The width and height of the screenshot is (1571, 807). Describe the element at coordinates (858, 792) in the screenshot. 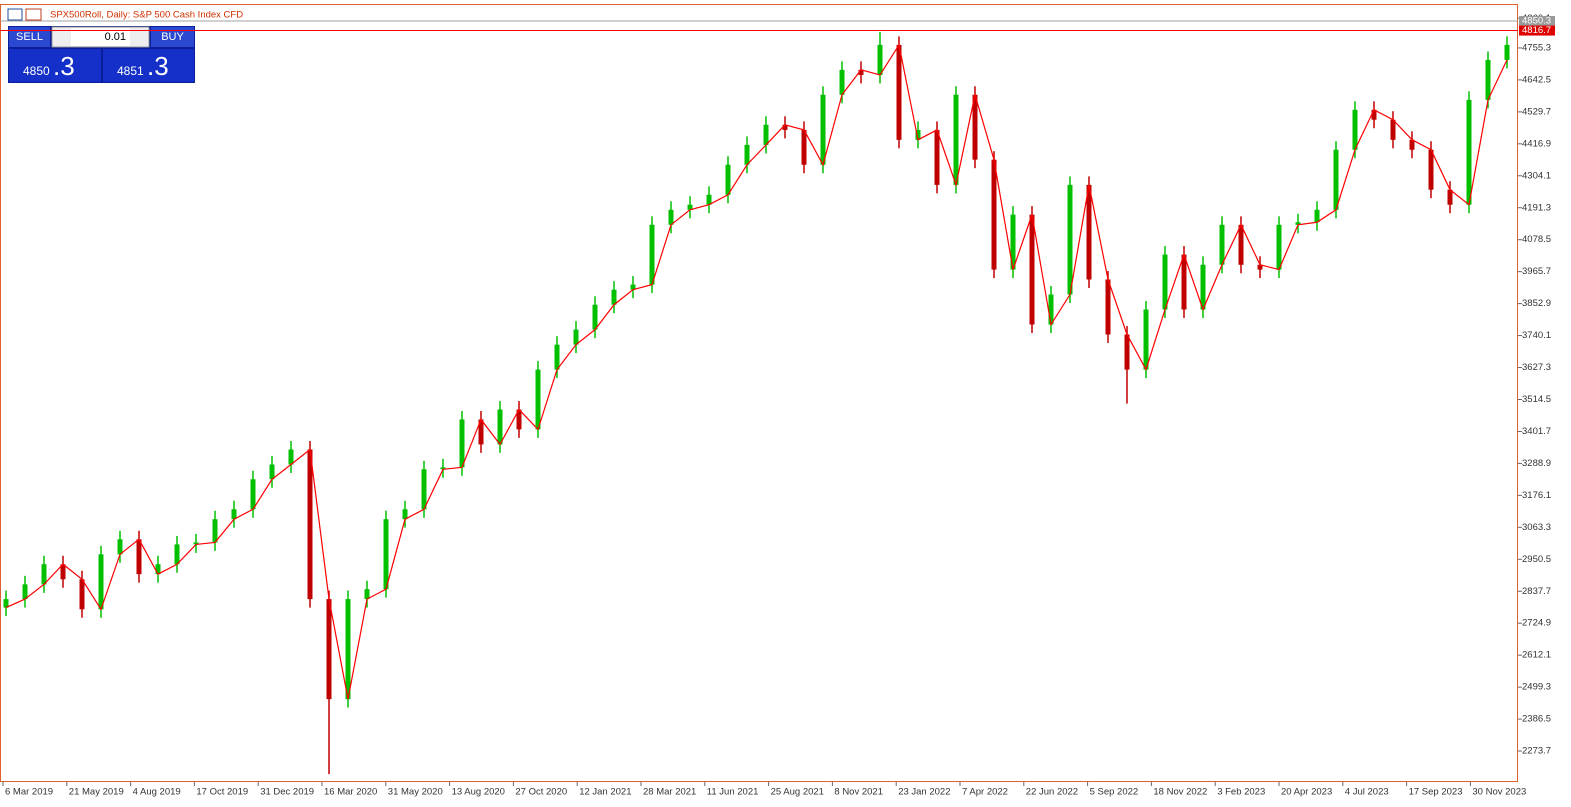

I see `x-tick-label: 8 Nov 2021` at that location.